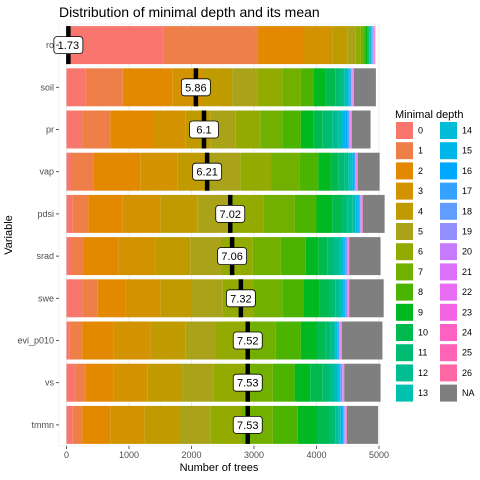 The image size is (480, 480). What do you see at coordinates (316, 455) in the screenshot?
I see `x-tick-label: 4000` at bounding box center [316, 455].